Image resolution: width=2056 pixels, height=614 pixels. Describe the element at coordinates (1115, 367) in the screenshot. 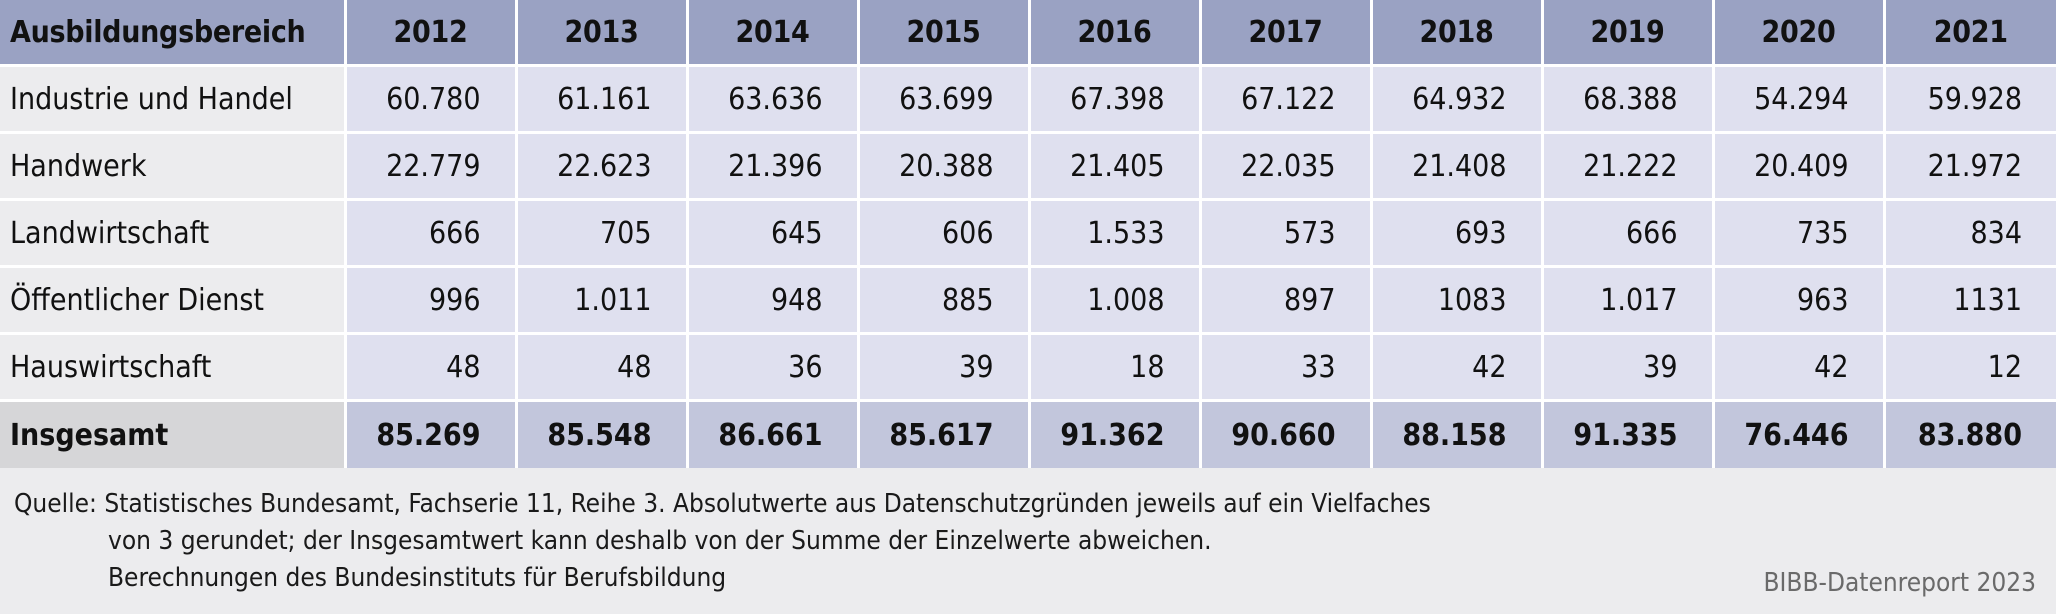

I see `table-cell: 18` at that location.